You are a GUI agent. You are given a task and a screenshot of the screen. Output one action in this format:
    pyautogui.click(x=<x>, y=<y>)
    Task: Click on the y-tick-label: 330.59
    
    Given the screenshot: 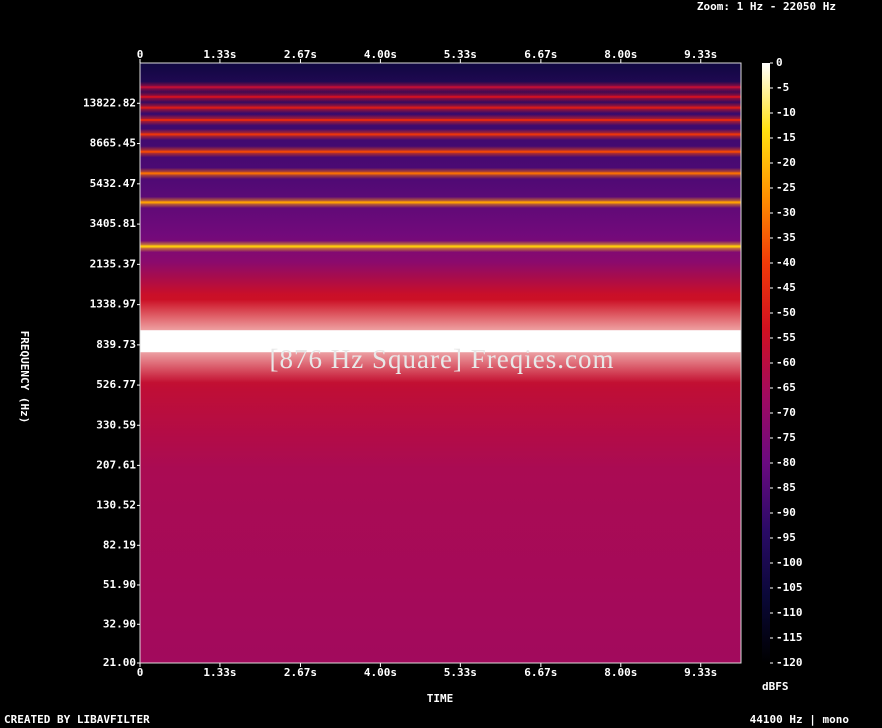 What is the action you would take?
    pyautogui.click(x=116, y=424)
    